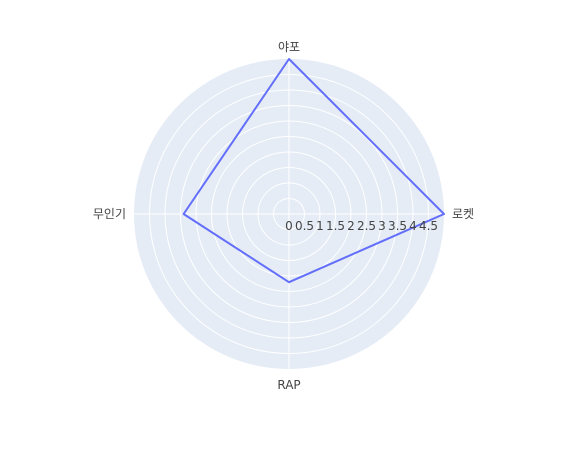 The height and width of the screenshot is (455, 578). Describe the element at coordinates (320, 226) in the screenshot. I see `radial-tick-label: 1` at that location.